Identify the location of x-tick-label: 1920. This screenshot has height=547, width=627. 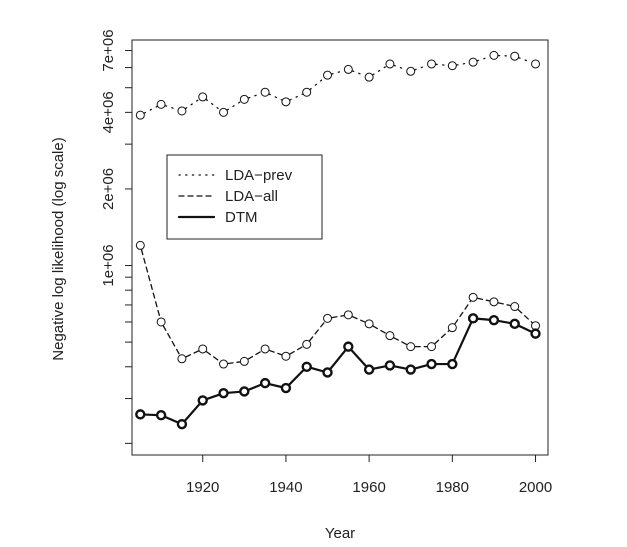
(202, 487).